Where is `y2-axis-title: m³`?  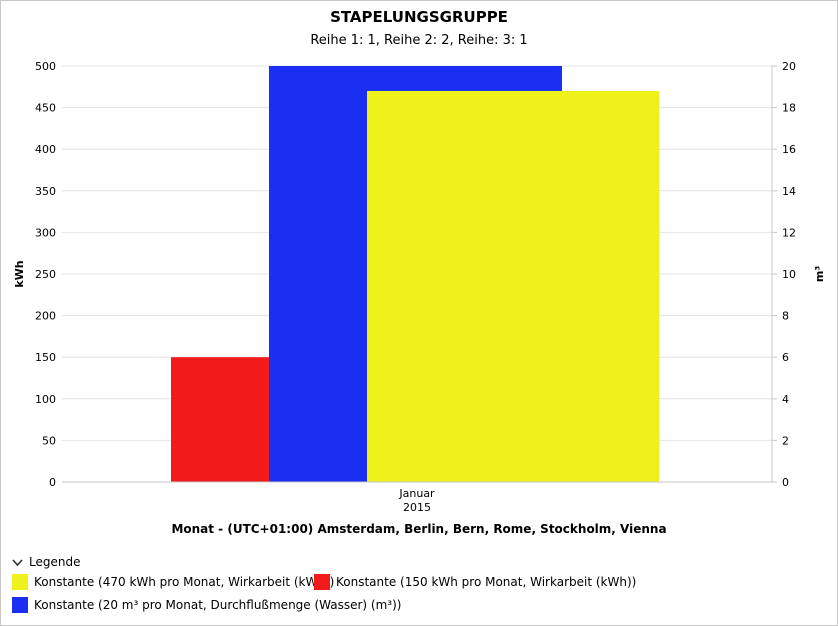 y2-axis-title: m³ is located at coordinates (819, 274).